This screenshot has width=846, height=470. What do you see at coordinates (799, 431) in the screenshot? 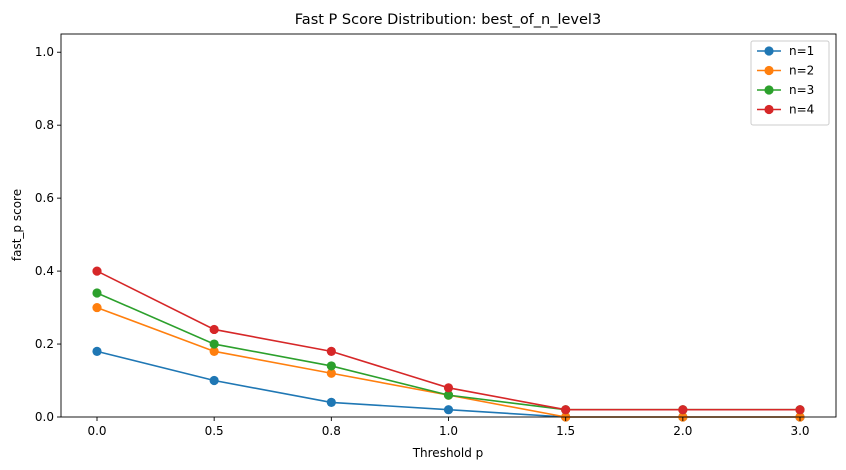
I see `x-tick-label: 3.0` at bounding box center [799, 431].